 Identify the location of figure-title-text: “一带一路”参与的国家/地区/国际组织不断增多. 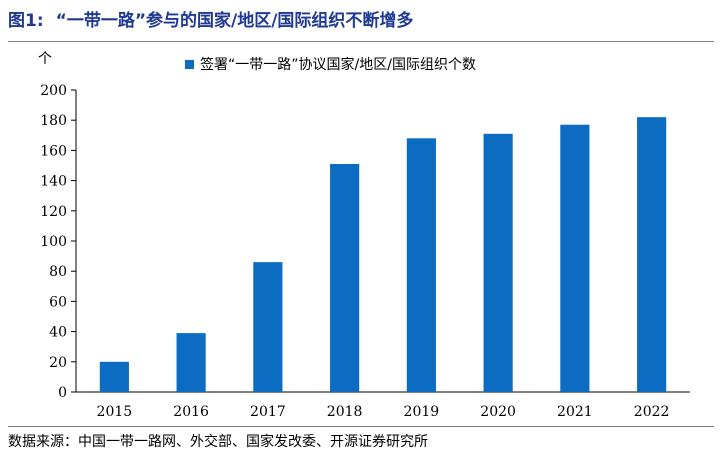
(234, 21).